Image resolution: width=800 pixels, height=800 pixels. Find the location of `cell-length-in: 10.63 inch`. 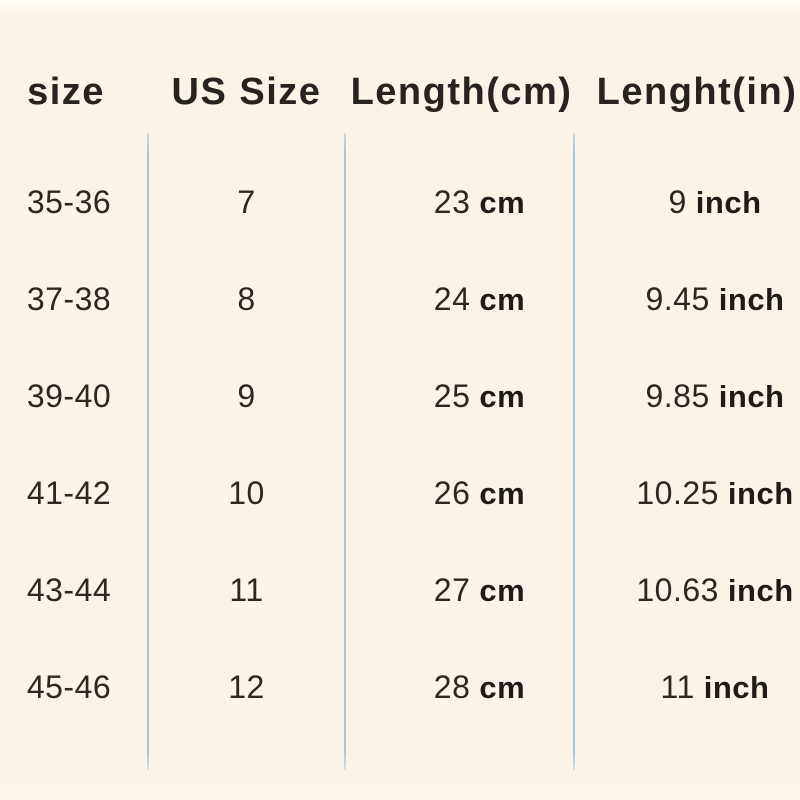

cell-length-in: 10.63 inch is located at coordinates (701, 590).